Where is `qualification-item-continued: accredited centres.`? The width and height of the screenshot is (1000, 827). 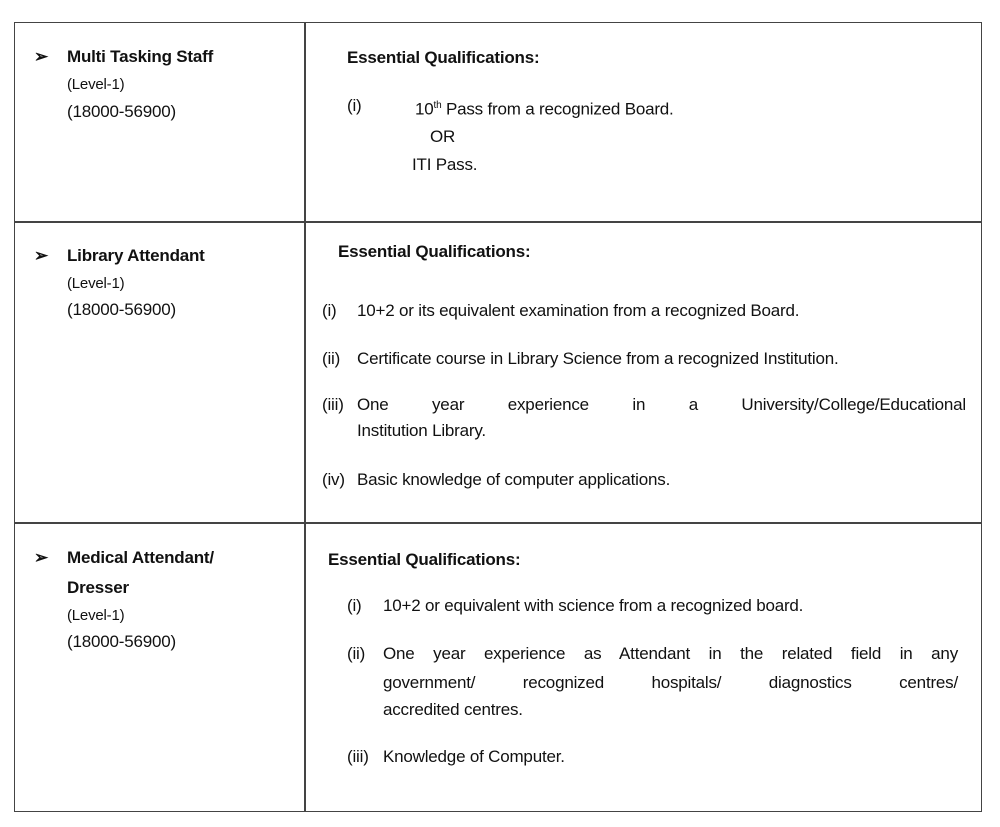 qualification-item-continued: accredited centres. is located at coordinates (453, 709).